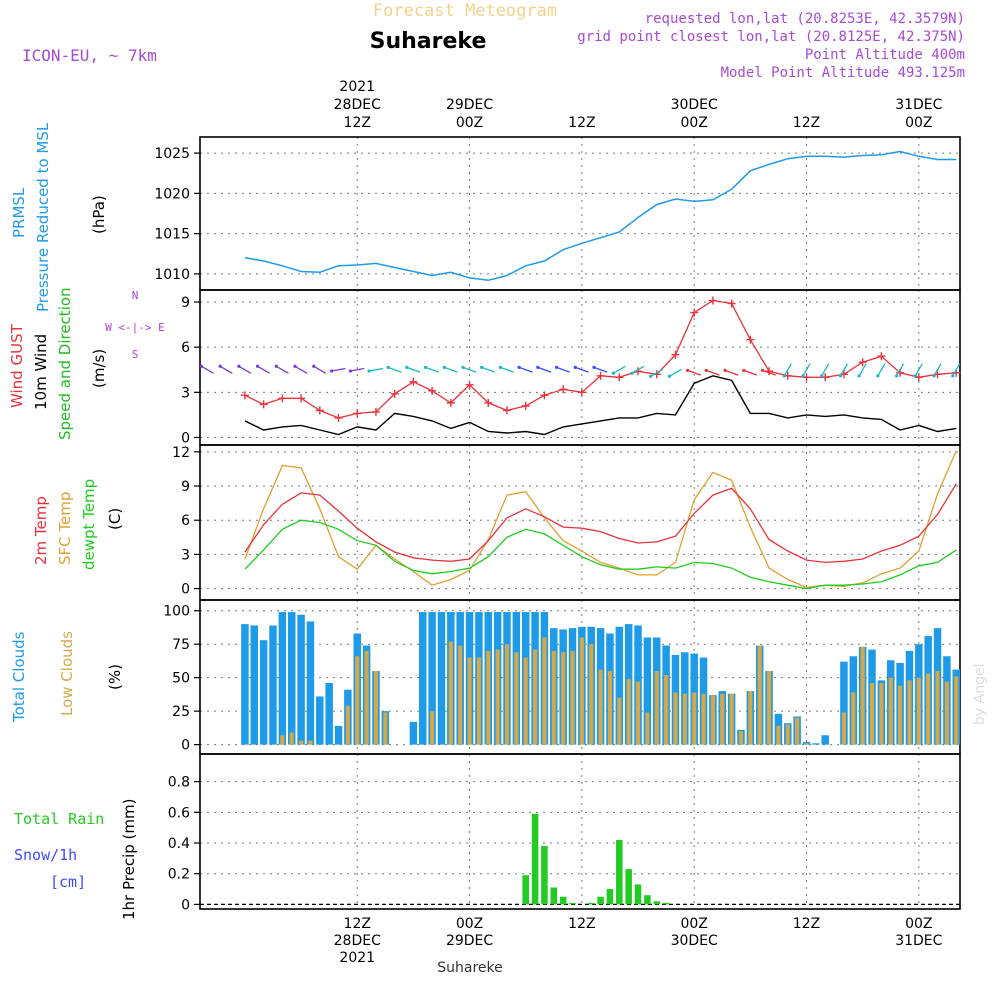  What do you see at coordinates (135, 295) in the screenshot?
I see `compass-n: N` at bounding box center [135, 295].